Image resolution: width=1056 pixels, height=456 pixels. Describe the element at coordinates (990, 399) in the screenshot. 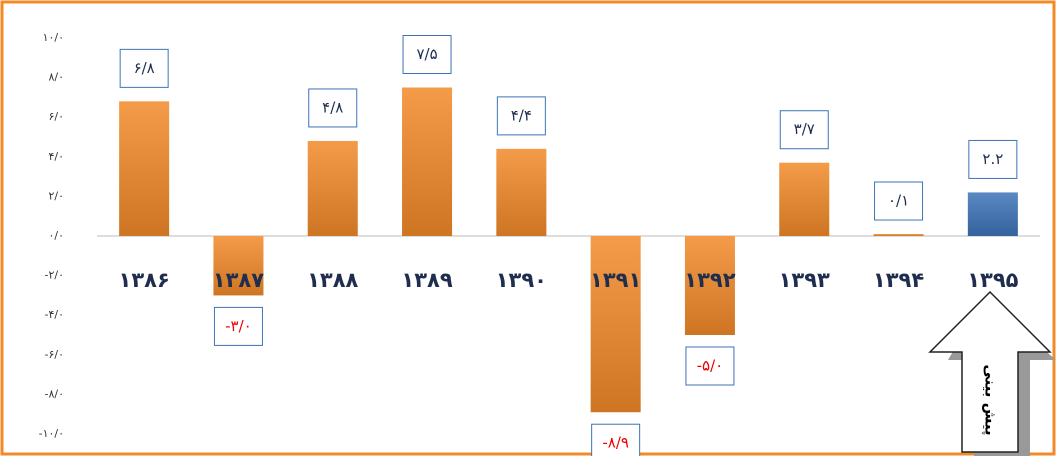

I see `annotation: پیش بینی` at that location.